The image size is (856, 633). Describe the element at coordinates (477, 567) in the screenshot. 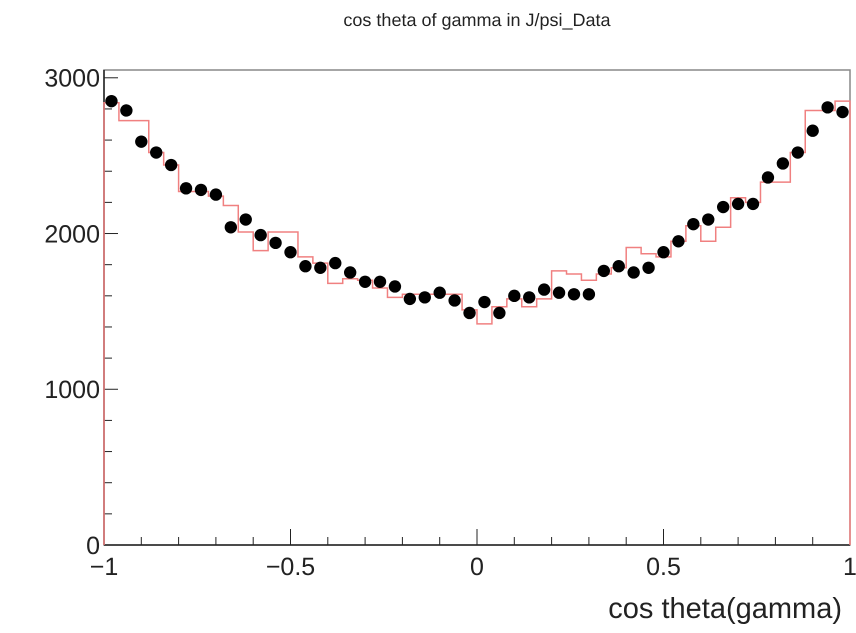

I see `x-tick-label: 0` at that location.